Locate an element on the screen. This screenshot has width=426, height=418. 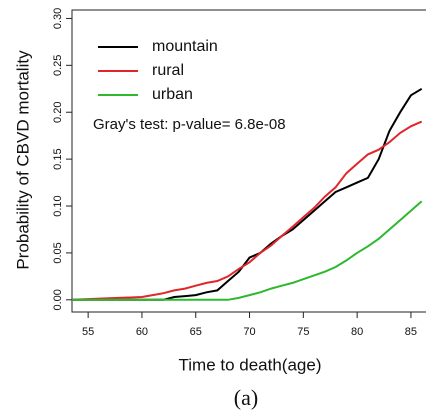
legend-label: rural is located at coordinates (168, 70).